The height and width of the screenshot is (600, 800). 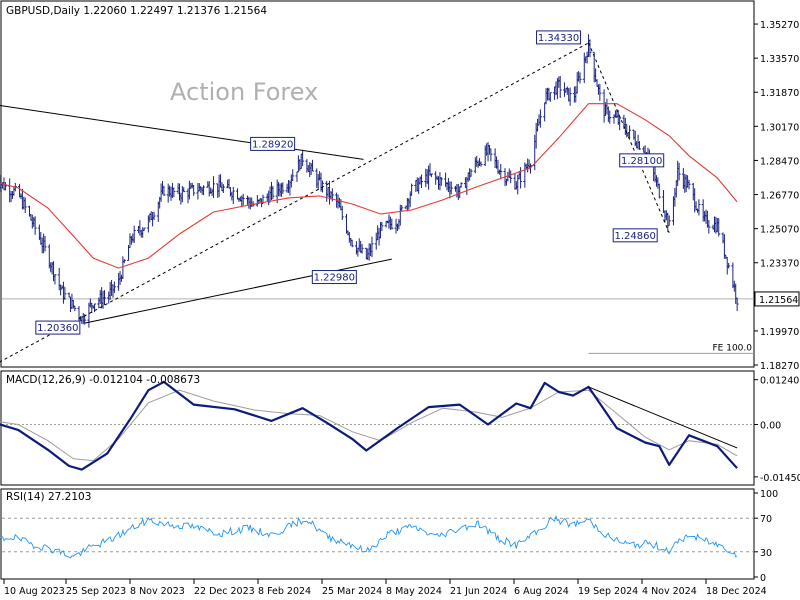 What do you see at coordinates (669, 591) in the screenshot?
I see `date-tick-label: 4 Nov 2024` at bounding box center [669, 591].